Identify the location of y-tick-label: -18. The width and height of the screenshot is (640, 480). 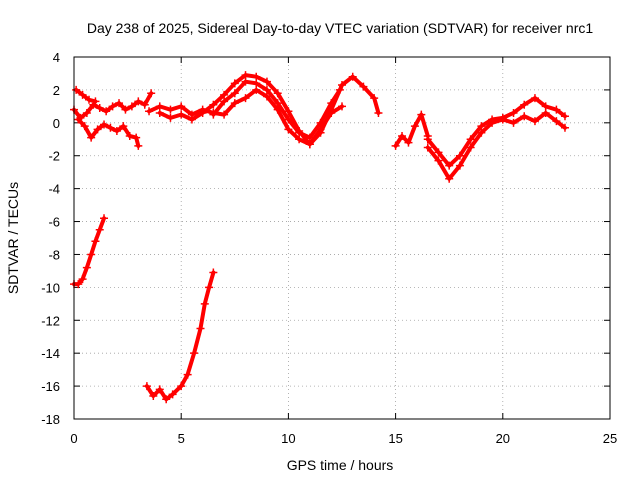
(50, 419).